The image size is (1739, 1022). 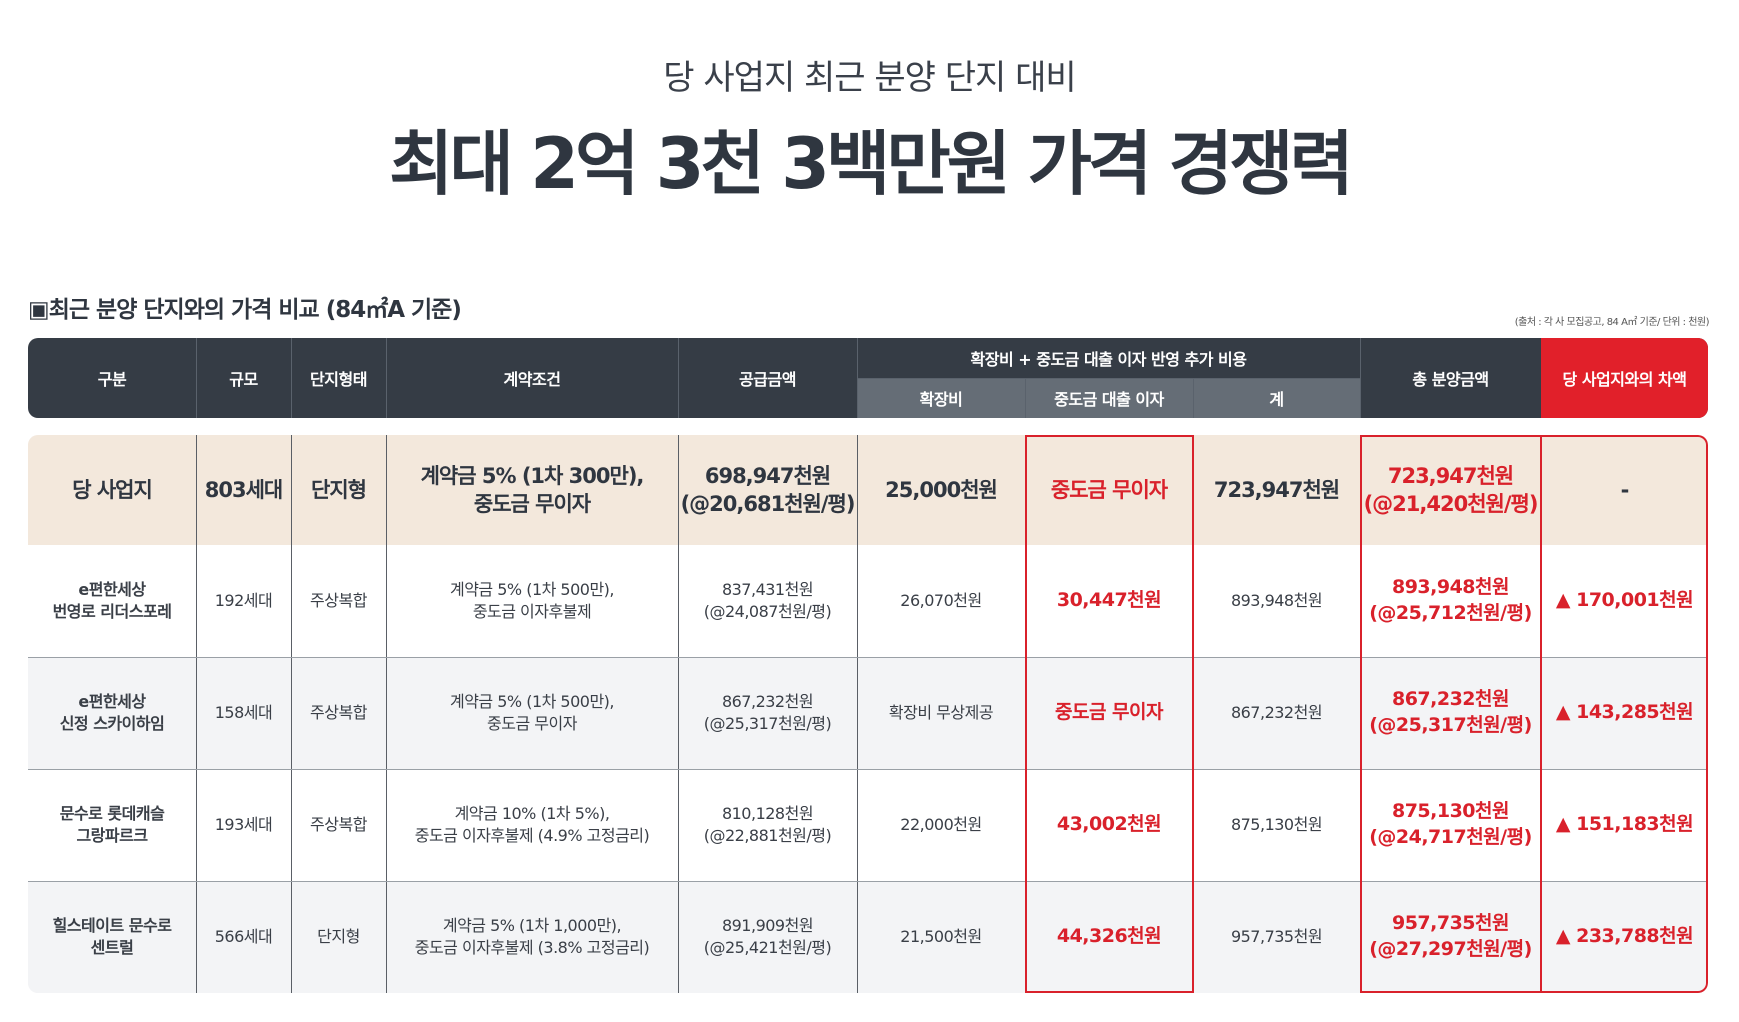 I want to click on cell-scale: 192세대, so click(x=243, y=601).